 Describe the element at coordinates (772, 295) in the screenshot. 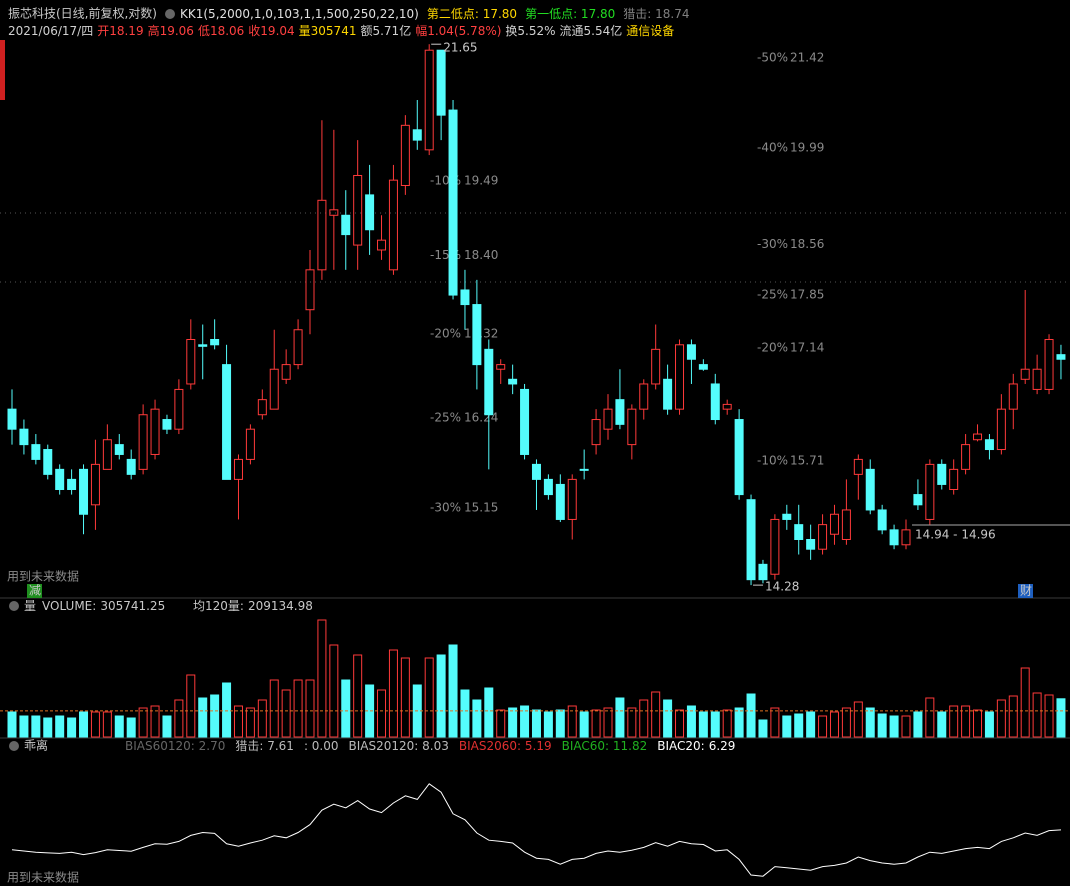

I see `y-tick-pct: -25%` at that location.